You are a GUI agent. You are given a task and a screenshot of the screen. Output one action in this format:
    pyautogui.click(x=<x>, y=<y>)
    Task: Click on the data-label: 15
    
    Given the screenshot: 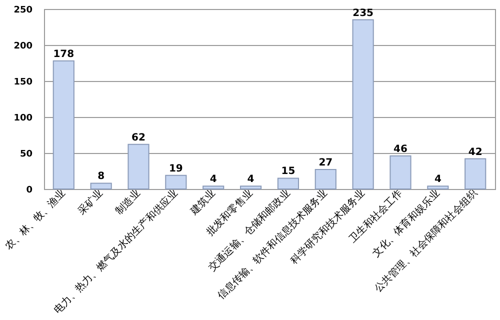 What is the action you would take?
    pyautogui.click(x=288, y=172)
    